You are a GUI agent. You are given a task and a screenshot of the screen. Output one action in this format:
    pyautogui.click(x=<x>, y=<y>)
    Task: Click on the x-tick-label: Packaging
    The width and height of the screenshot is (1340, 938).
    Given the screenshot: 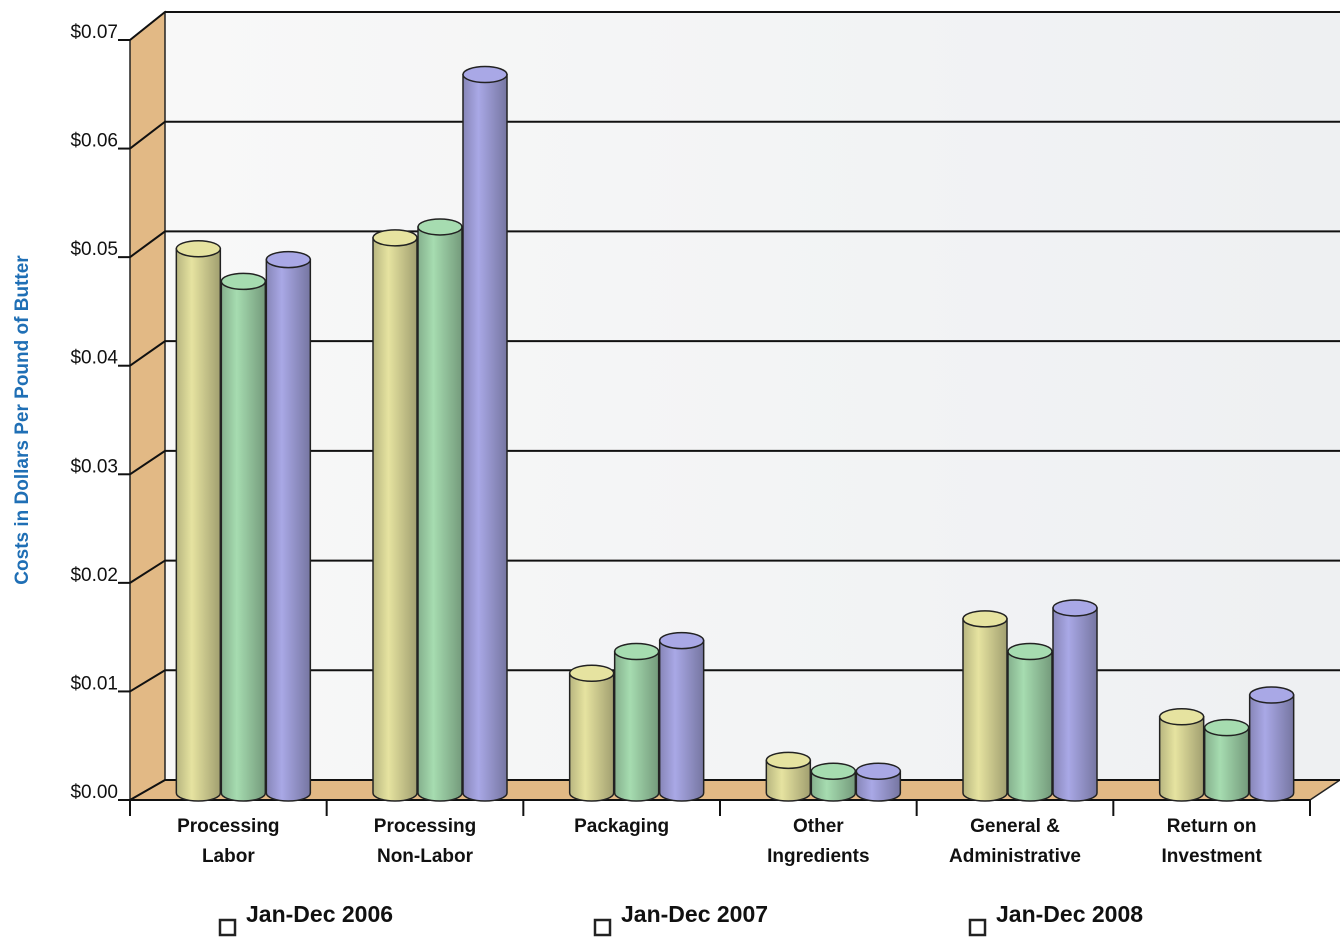 What is the action you would take?
    pyautogui.click(x=622, y=826)
    